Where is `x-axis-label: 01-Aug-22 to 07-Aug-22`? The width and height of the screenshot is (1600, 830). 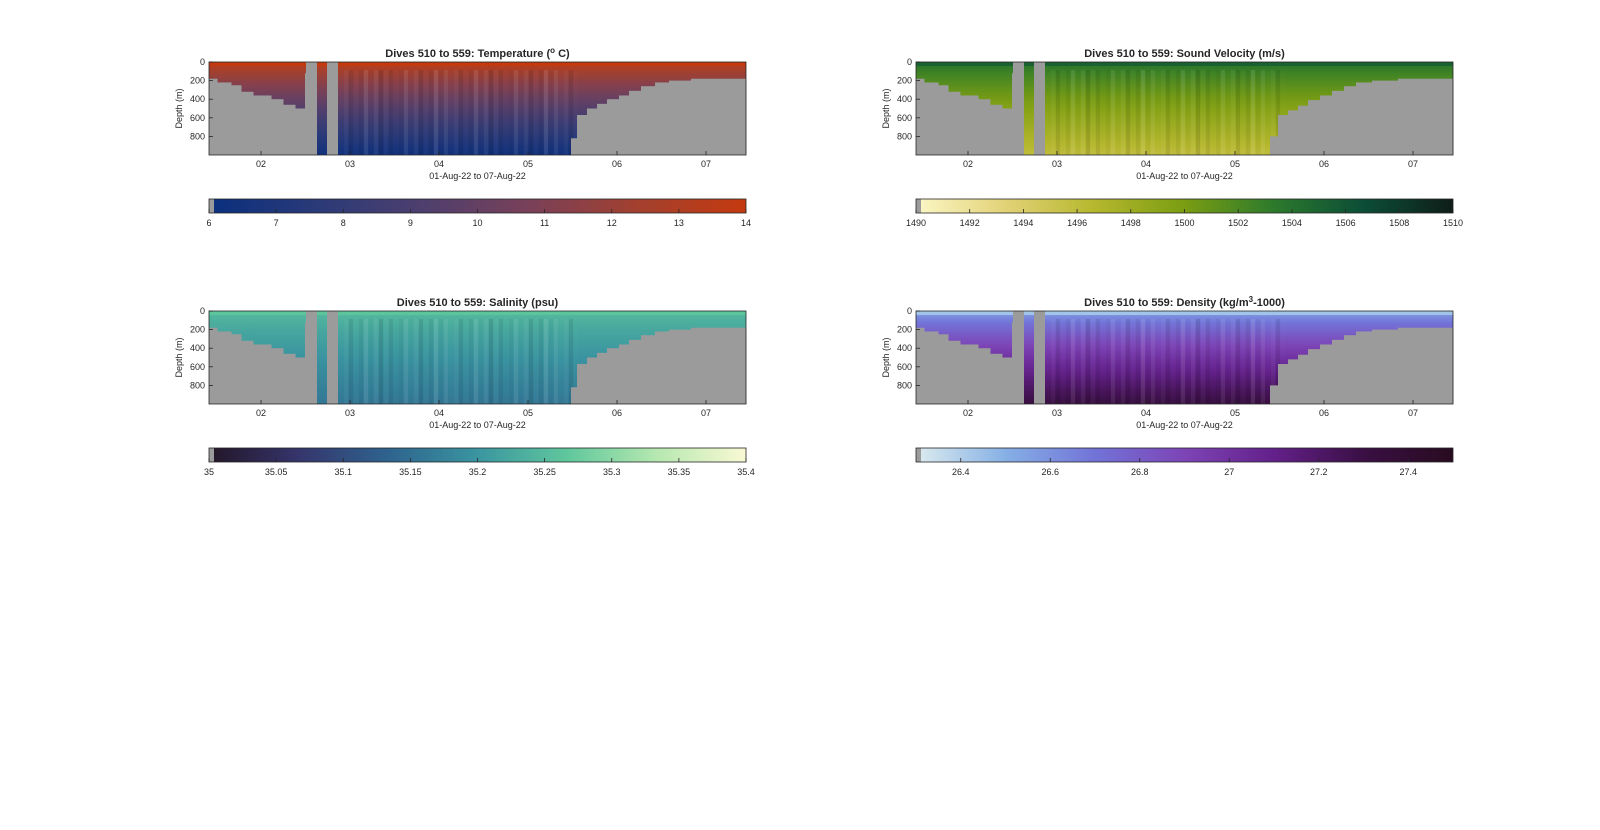
x-axis-label: 01-Aug-22 to 07-Aug-22 is located at coordinates (477, 176).